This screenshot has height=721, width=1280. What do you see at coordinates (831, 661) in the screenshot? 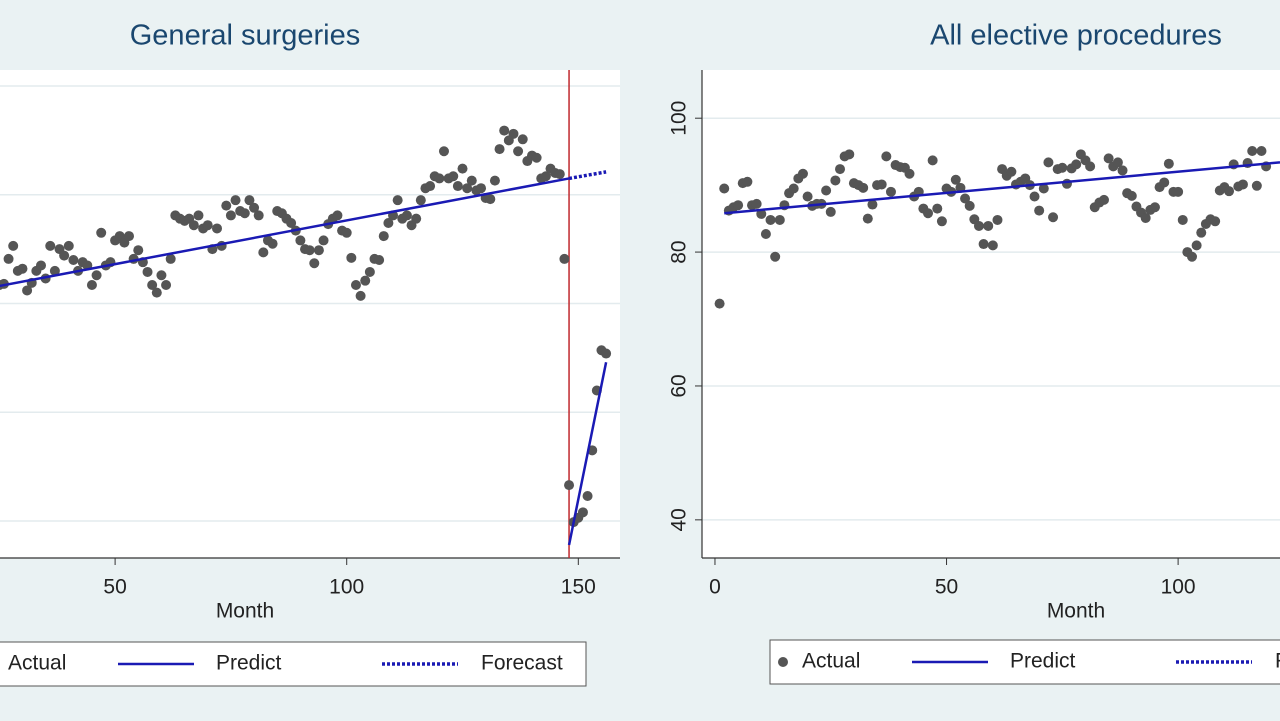
I see `legend-label: Actual` at bounding box center [831, 661].